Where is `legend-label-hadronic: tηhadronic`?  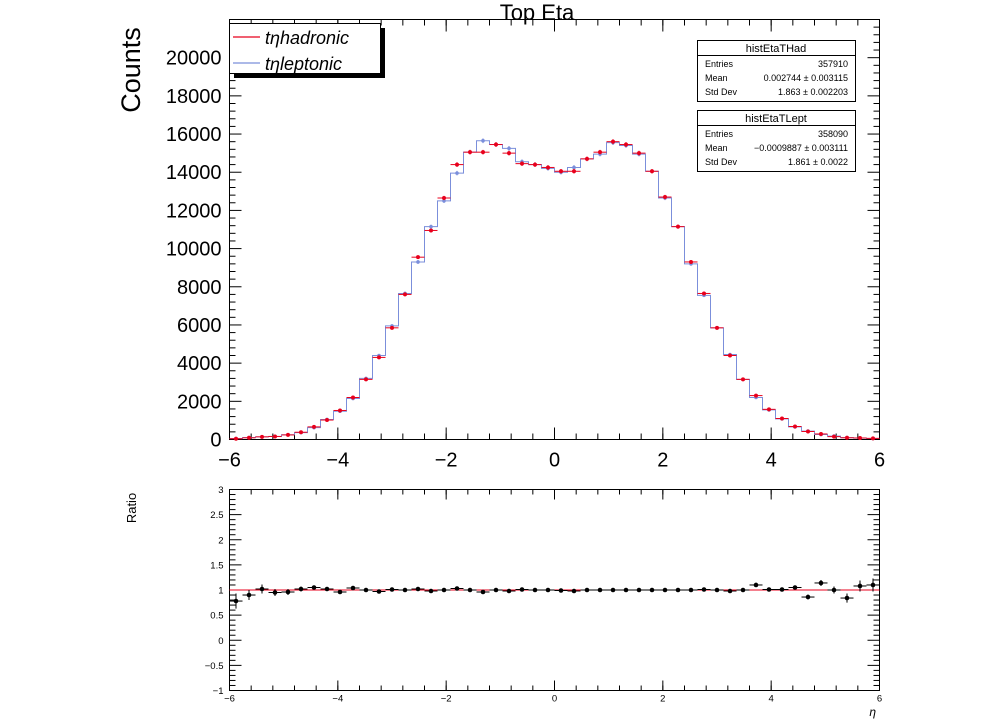 legend-label-hadronic: tηhadronic is located at coordinates (307, 38).